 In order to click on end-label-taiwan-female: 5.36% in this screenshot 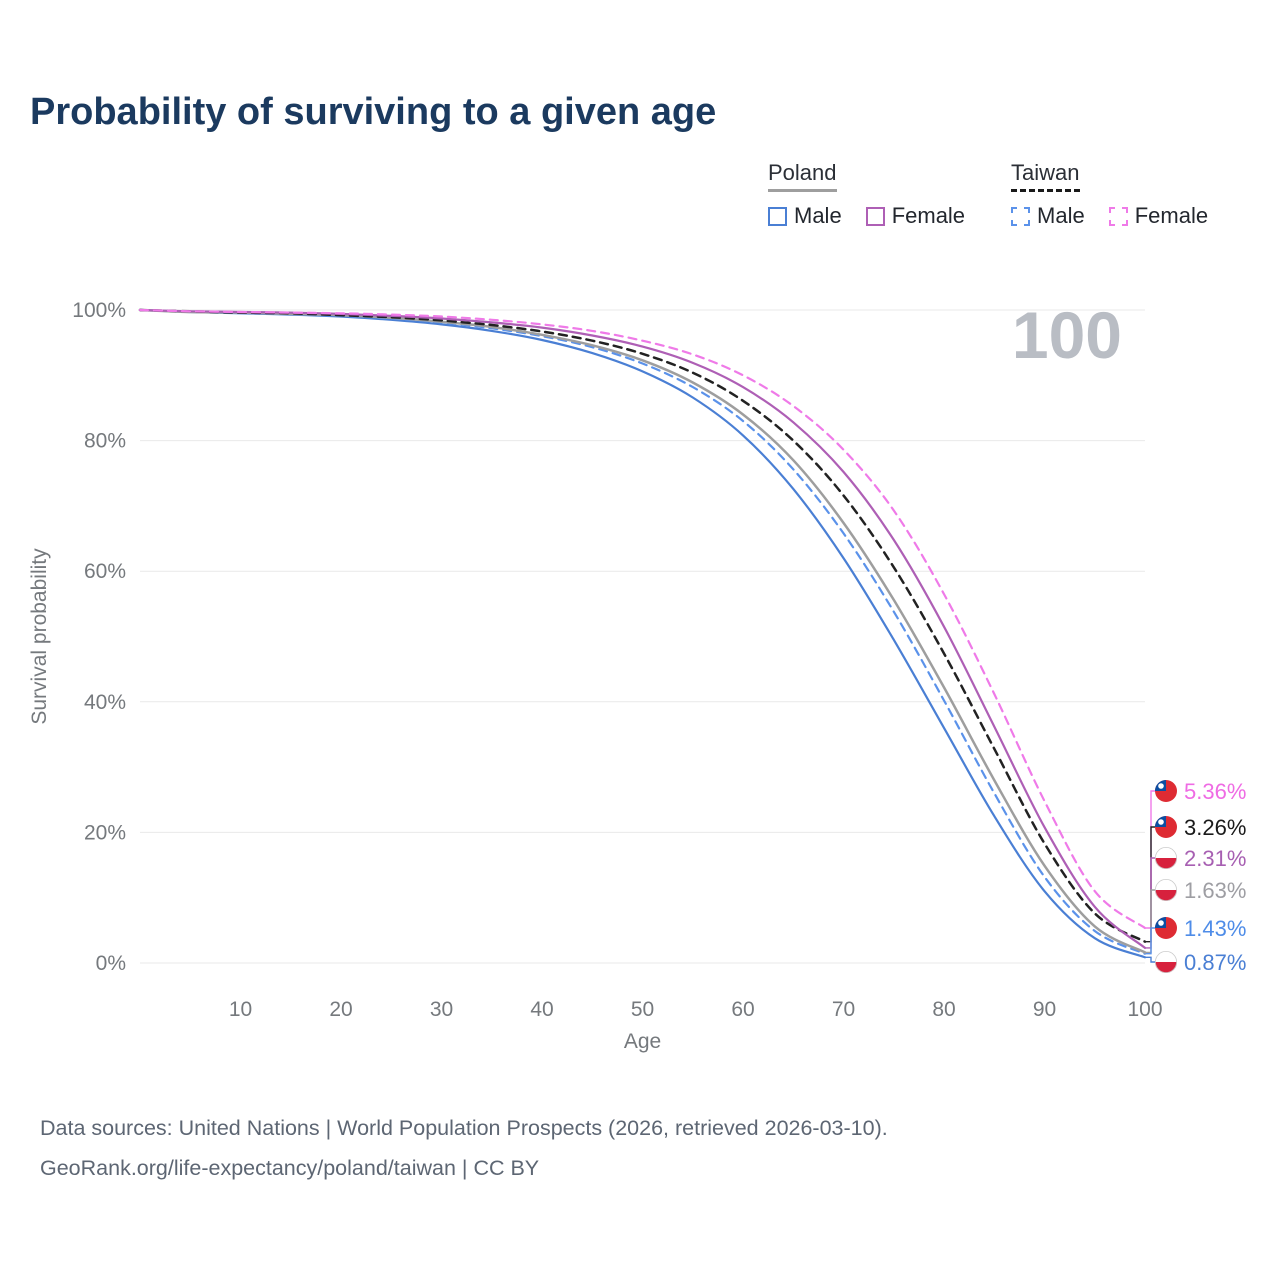, I will do `click(1215, 791)`.